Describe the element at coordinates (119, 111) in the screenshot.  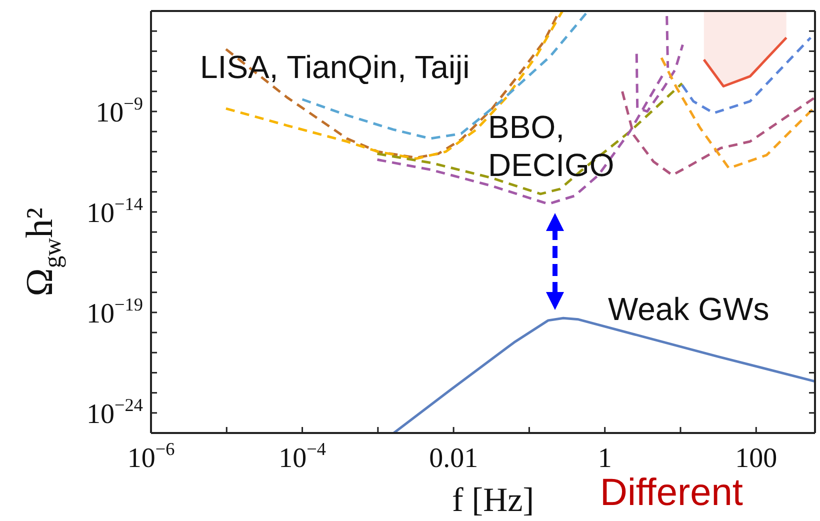
I see `y-tick-label: 10$^{−9}$` at that location.